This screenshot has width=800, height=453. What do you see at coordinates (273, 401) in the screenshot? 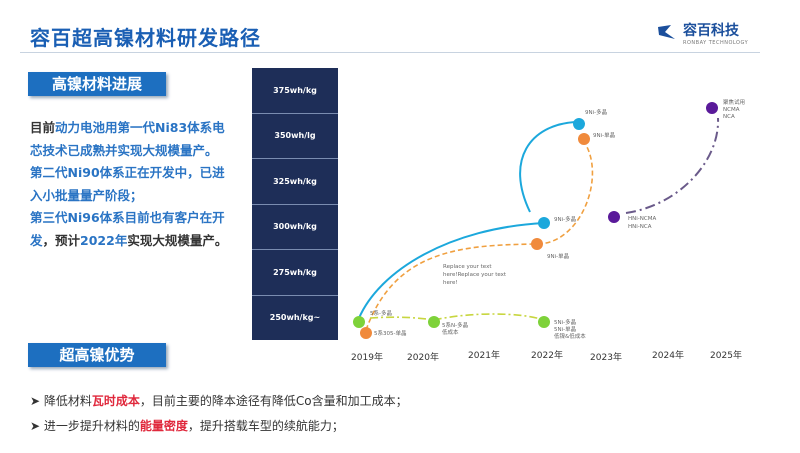
I see `text-seg: ，目前主要的降本途径有降低Co含量和加工成本；` at bounding box center [273, 401].